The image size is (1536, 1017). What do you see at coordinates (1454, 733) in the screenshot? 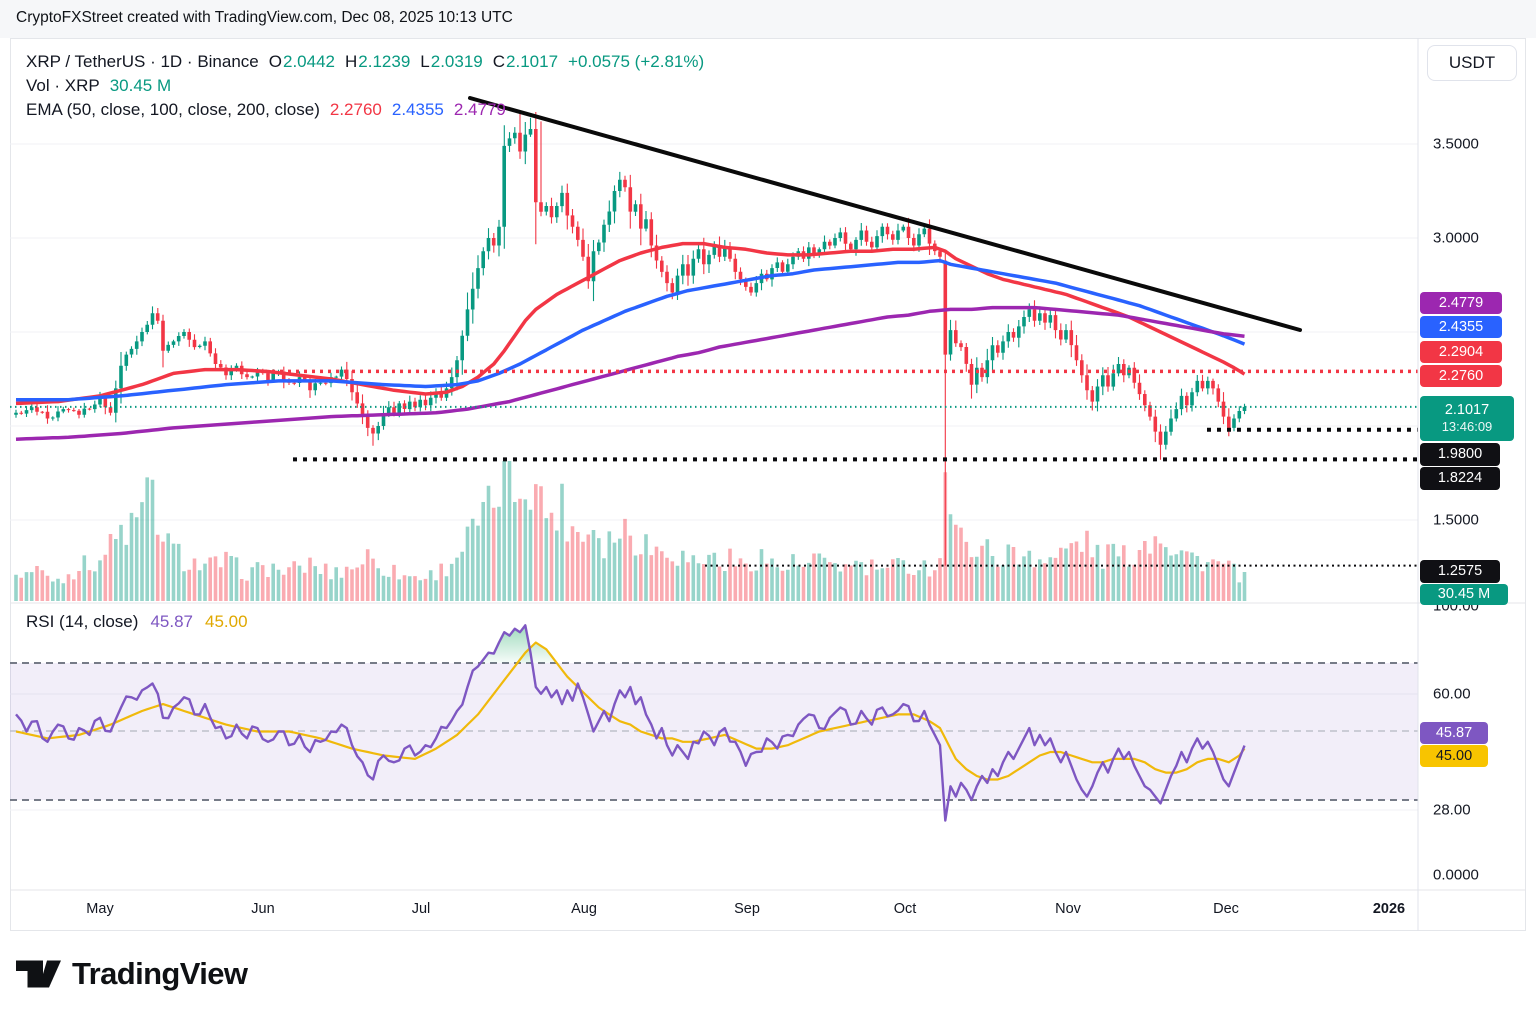
I see `price-badge-45.87: 45.87` at bounding box center [1454, 733].